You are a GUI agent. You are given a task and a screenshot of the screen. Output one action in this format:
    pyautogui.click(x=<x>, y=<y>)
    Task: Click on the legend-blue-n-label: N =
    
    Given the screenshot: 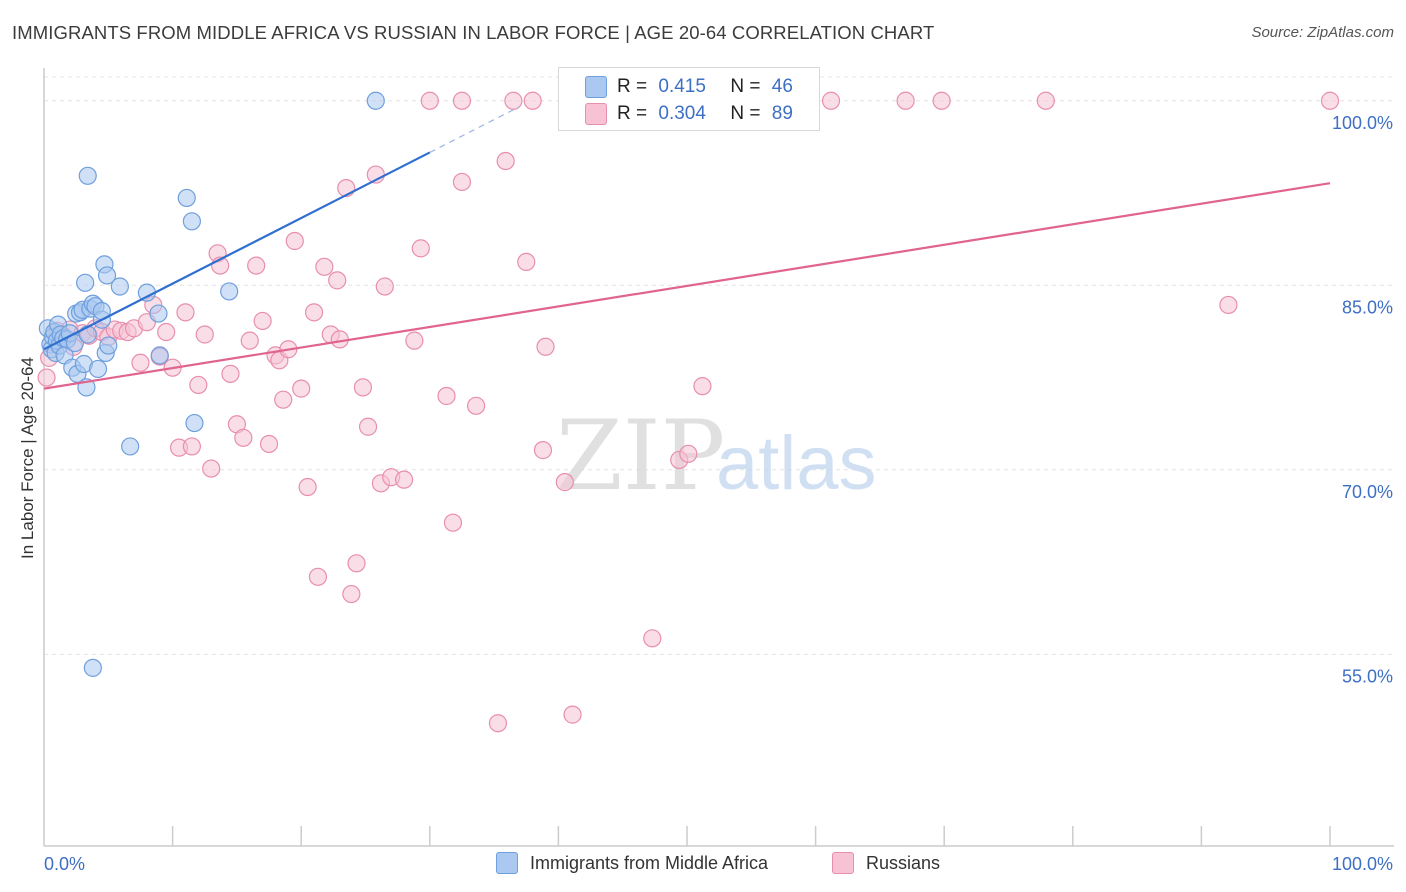 What is the action you would take?
    pyautogui.click(x=745, y=86)
    